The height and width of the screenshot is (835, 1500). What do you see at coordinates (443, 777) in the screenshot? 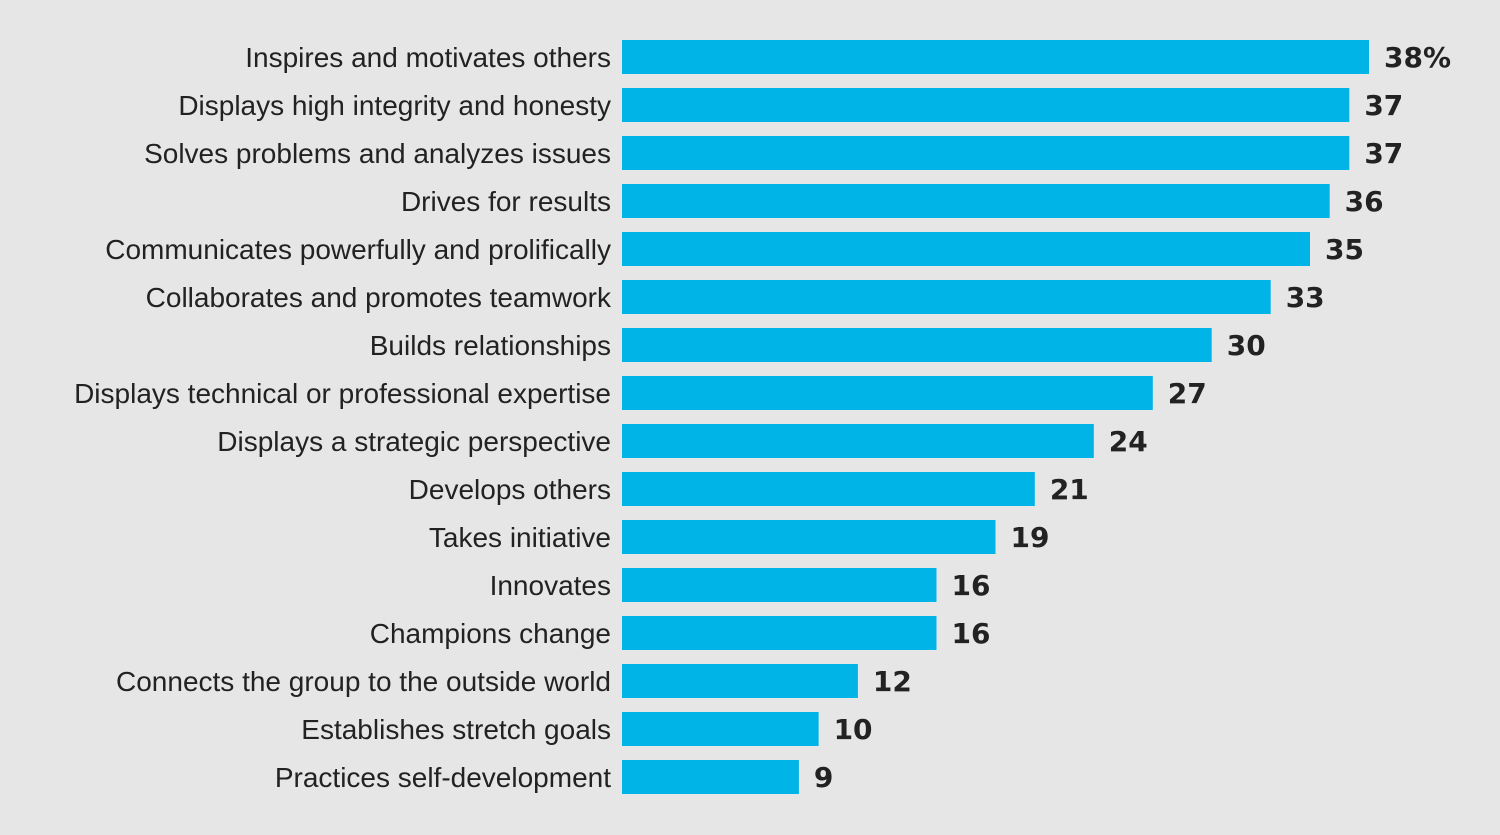
I see `category-label: Practices self-development` at bounding box center [443, 777].